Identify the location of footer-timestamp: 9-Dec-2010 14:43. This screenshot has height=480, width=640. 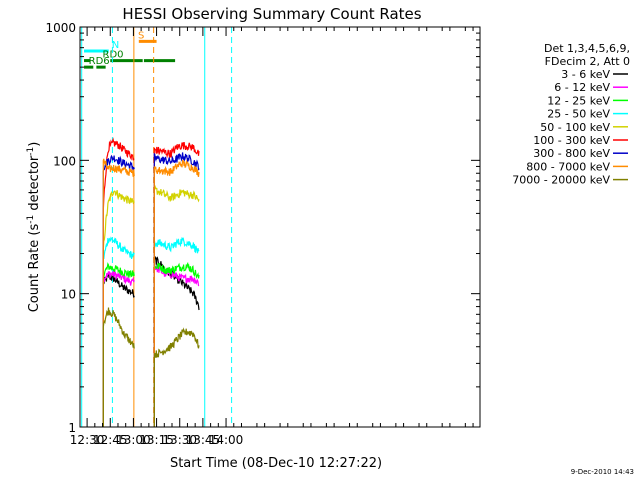
(602, 472).